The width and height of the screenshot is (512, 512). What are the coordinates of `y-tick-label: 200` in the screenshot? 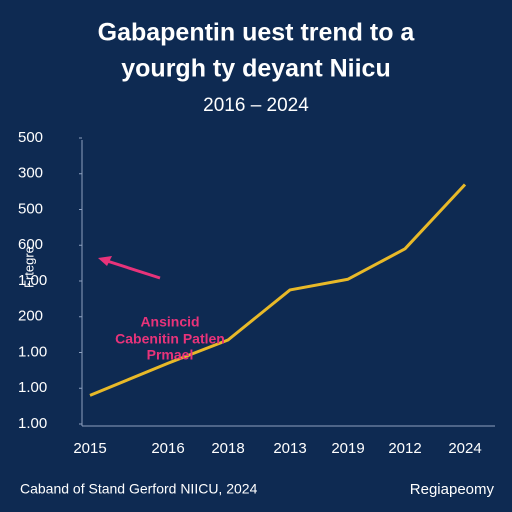 It's located at (30, 316).